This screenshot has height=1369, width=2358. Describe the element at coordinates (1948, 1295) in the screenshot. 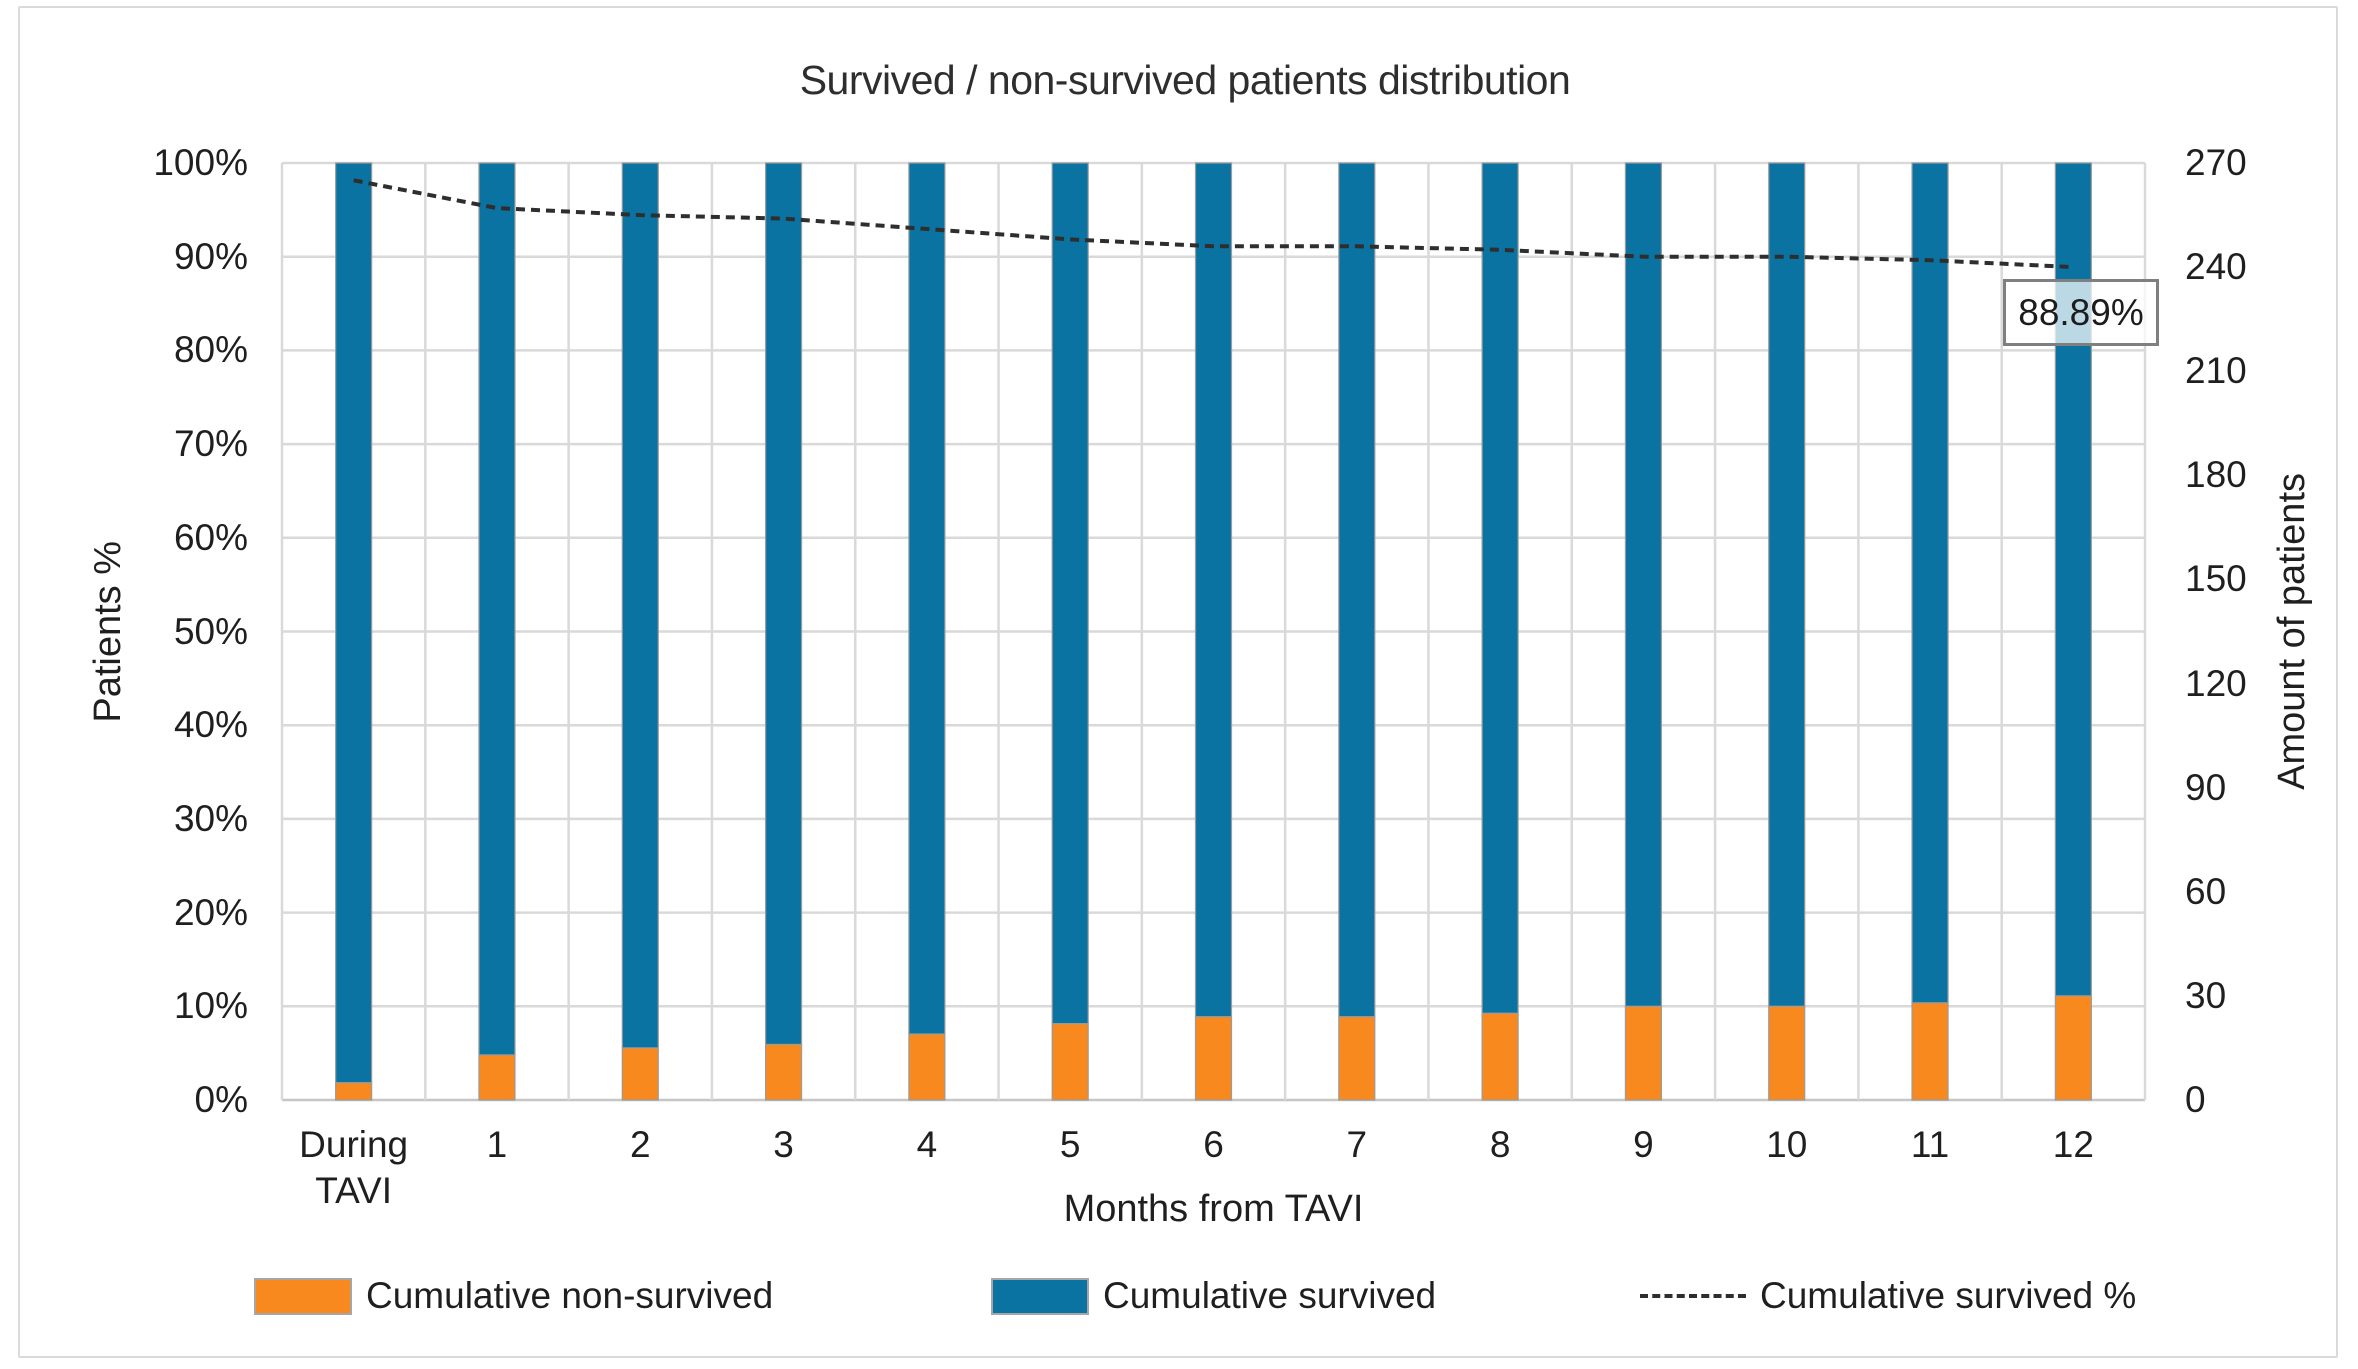

I see `legend-label-survived-pct: Cumulative survived %` at that location.